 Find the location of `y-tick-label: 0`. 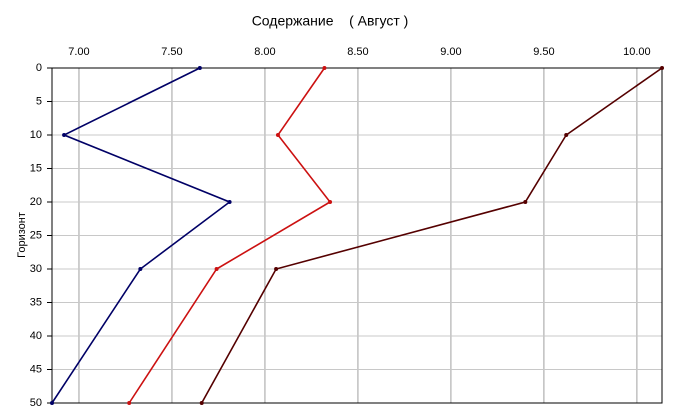

y-tick-label: 0 is located at coordinates (39, 68).